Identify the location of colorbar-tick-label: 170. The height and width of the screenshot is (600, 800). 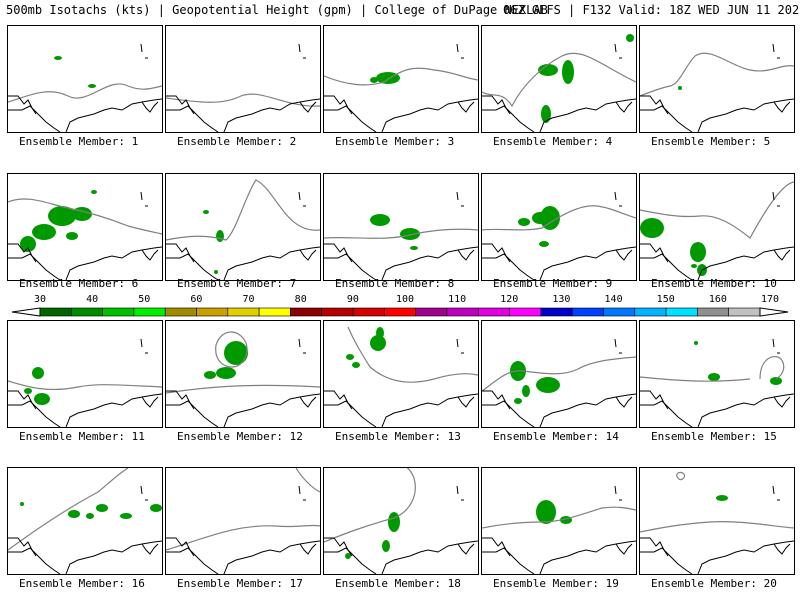
(770, 299).